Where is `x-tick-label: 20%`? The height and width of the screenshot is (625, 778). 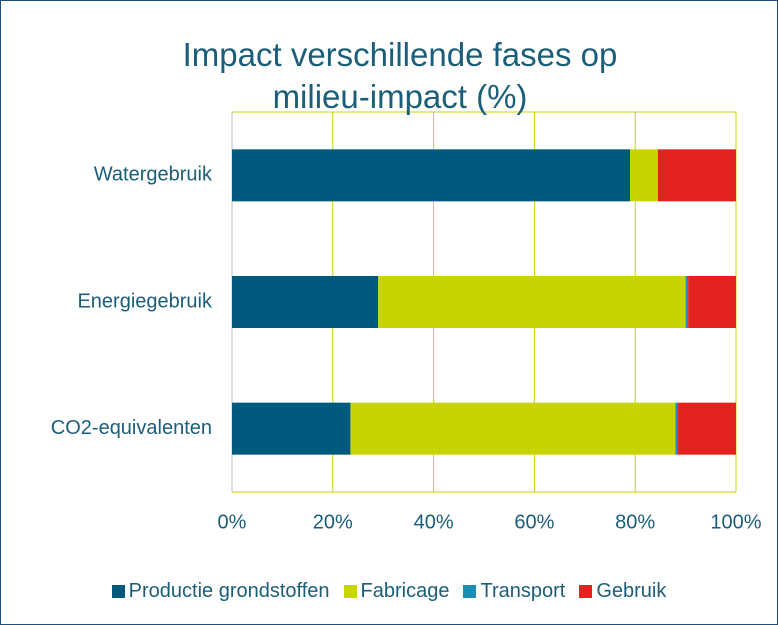
x-tick-label: 20% is located at coordinates (333, 522).